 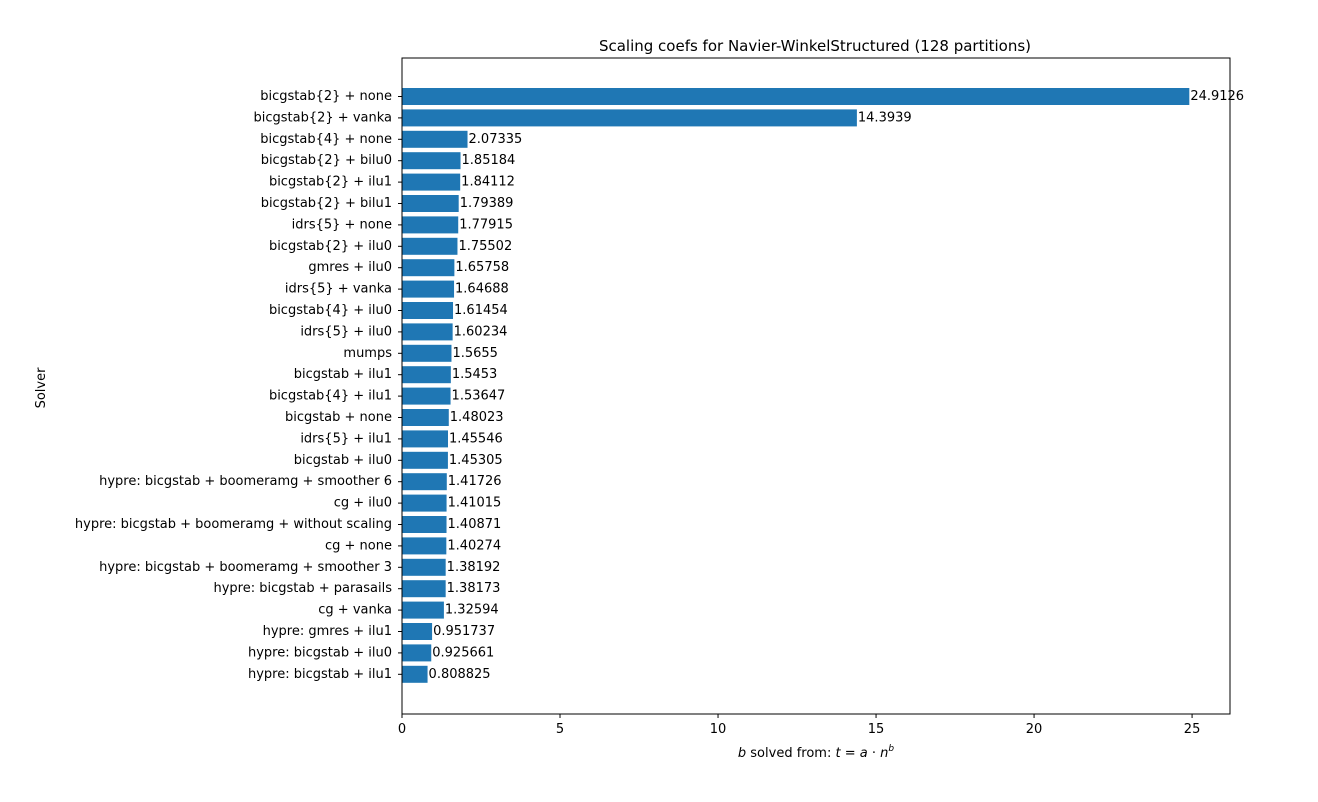 What do you see at coordinates (474, 588) in the screenshot?
I see `data-label: 1.38173` at bounding box center [474, 588].